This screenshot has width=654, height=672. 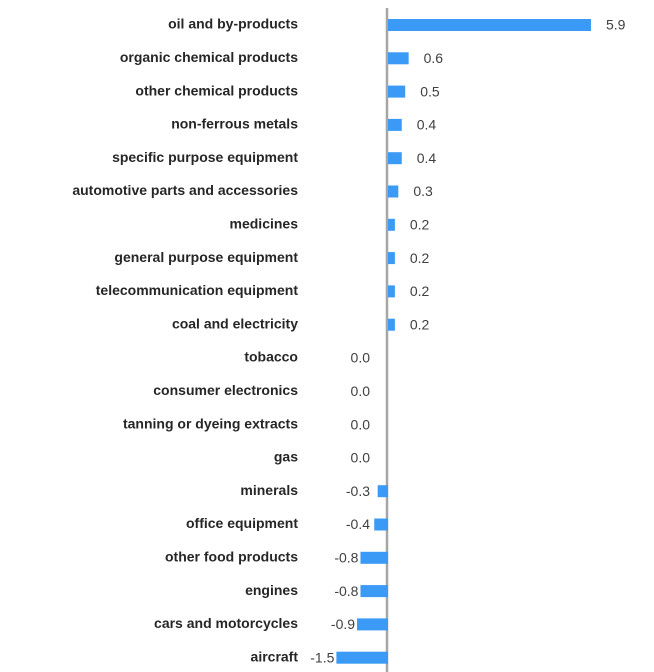 I want to click on category-label: tobacco, so click(x=271, y=357).